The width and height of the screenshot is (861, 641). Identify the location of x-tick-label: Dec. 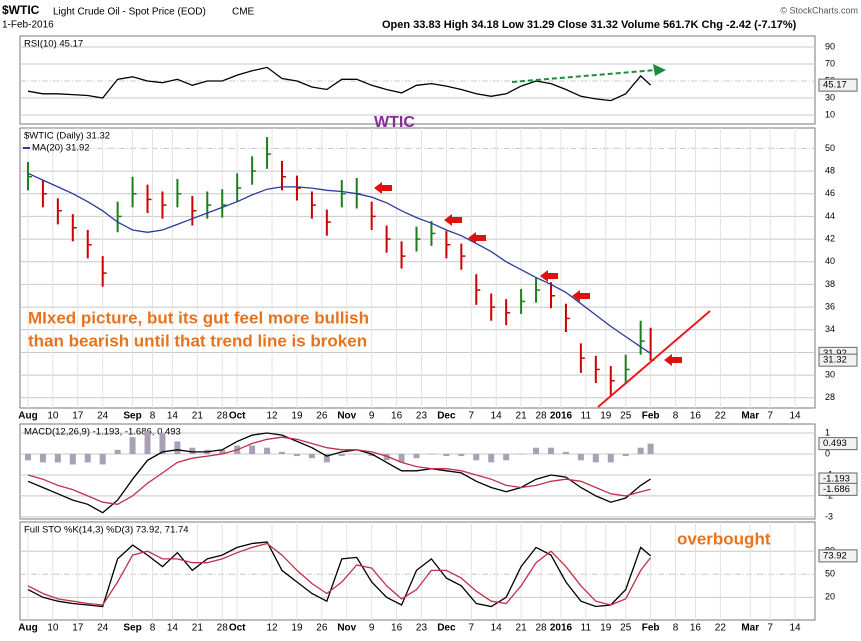
(446, 628).